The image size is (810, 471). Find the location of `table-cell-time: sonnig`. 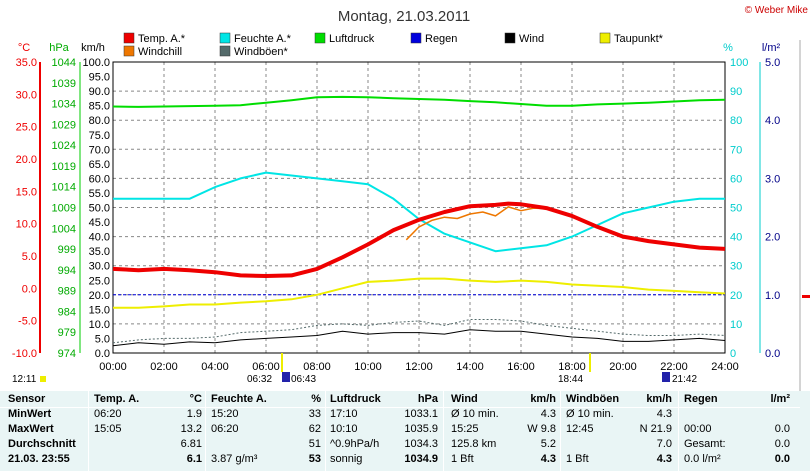

table-cell-time: sonnig is located at coordinates (346, 459).